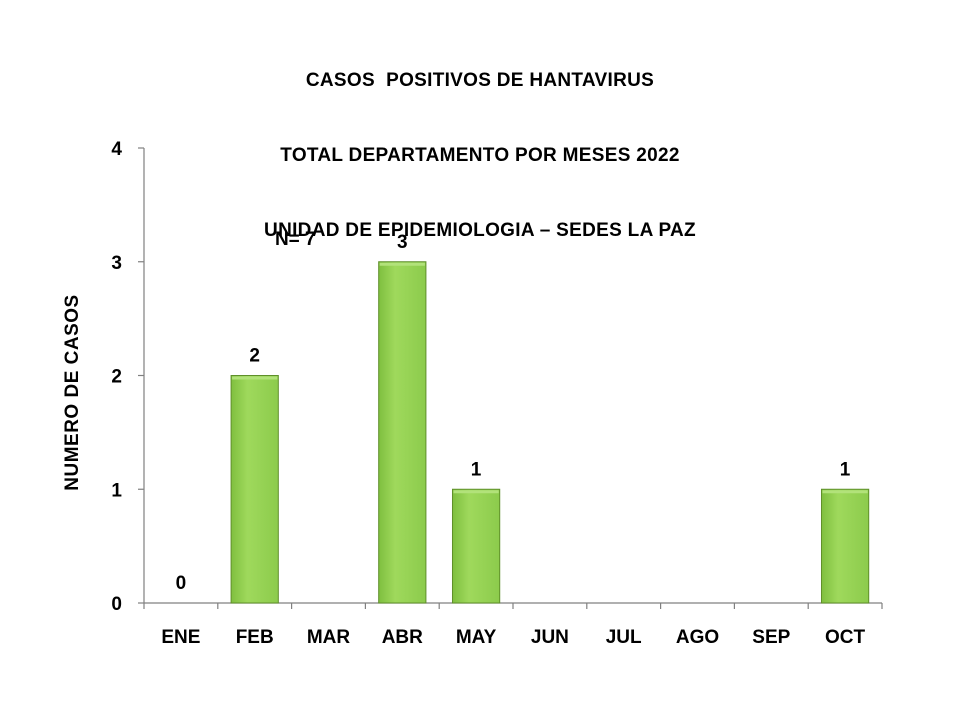 Image resolution: width=960 pixels, height=720 pixels. Describe the element at coordinates (402, 264) in the screenshot. I see `bar-highlight-abr` at that location.